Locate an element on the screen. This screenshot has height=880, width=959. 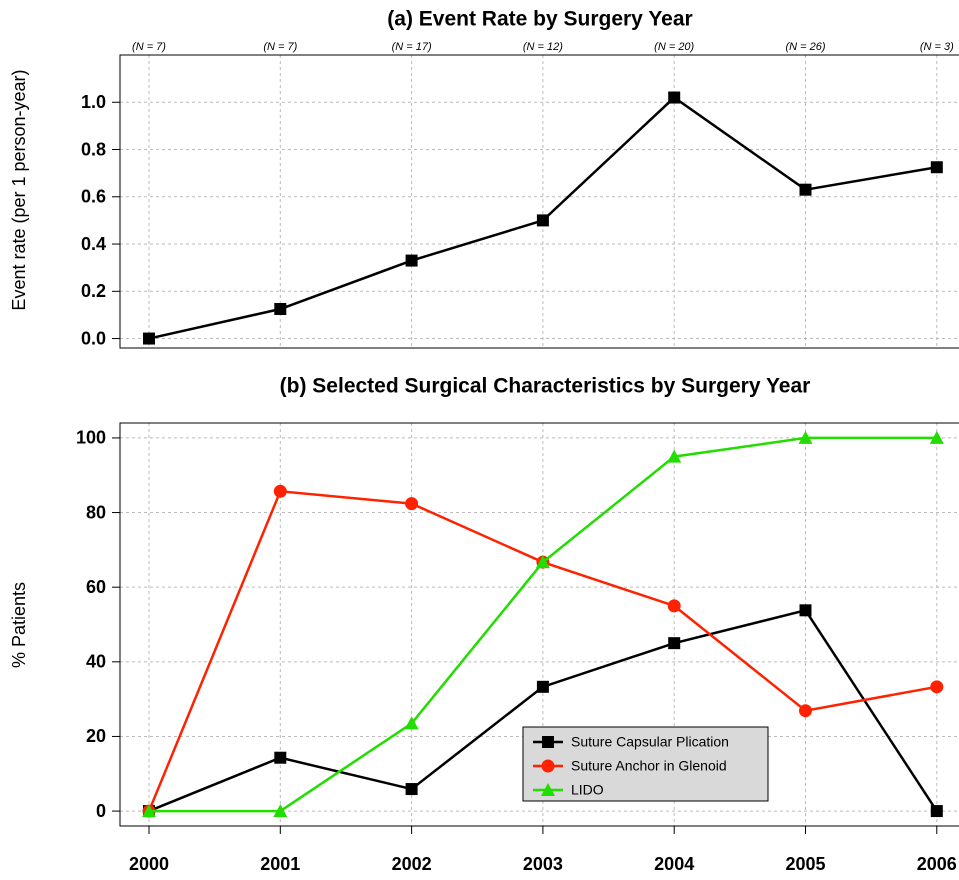
legend-box is located at coordinates (645, 764).